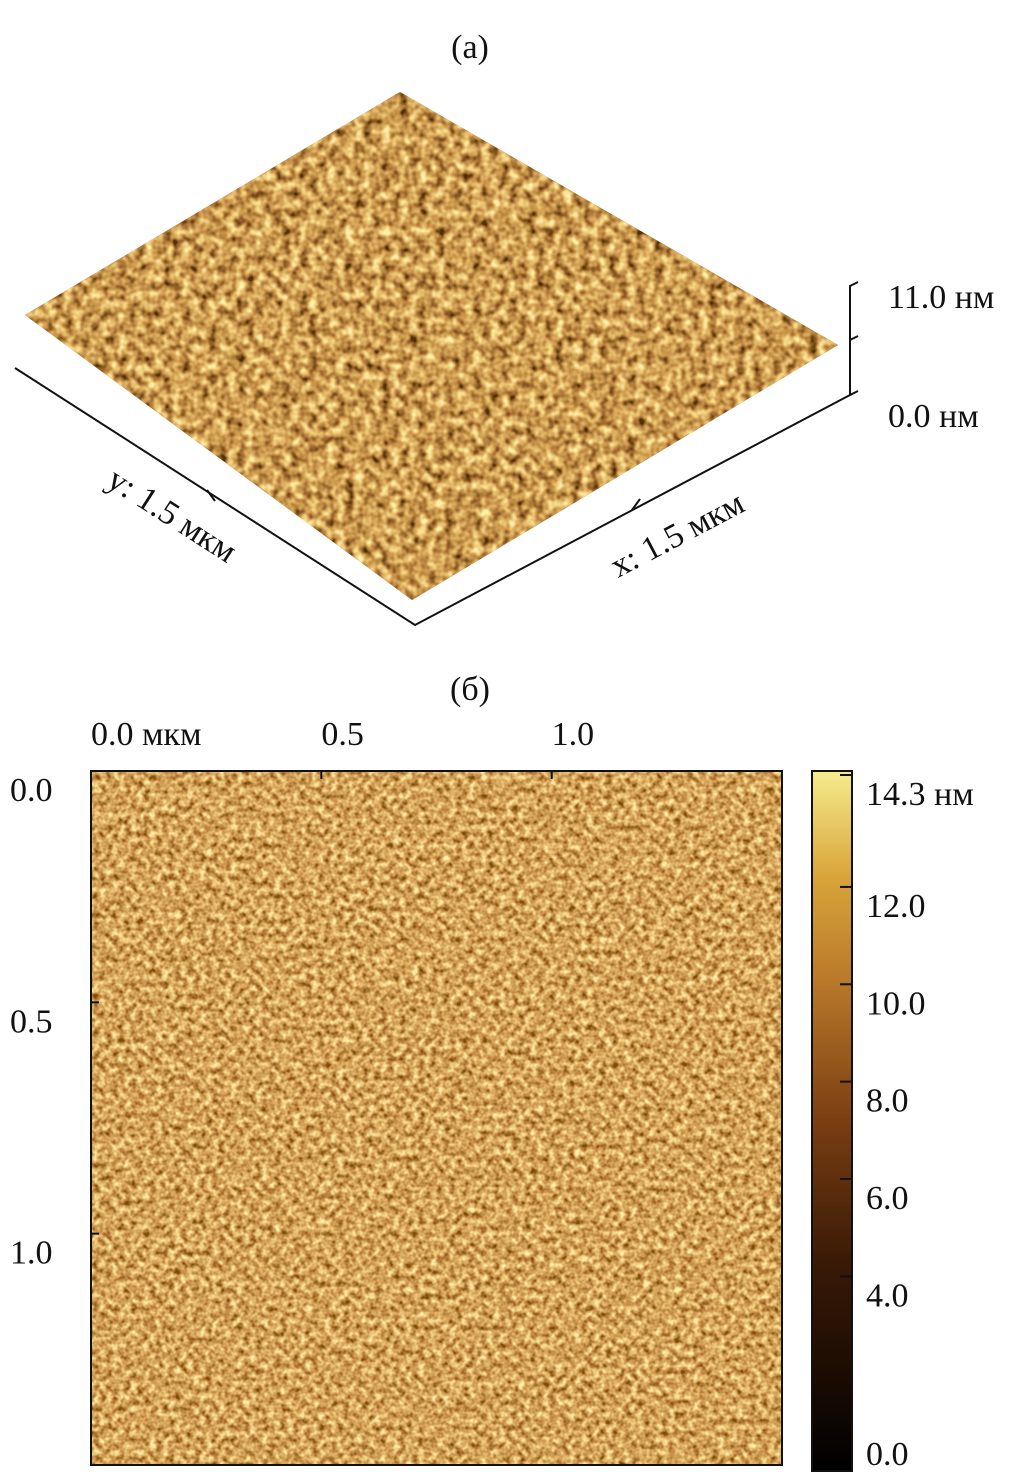 This screenshot has width=1010, height=1484. Describe the element at coordinates (920, 794) in the screenshot. I see `colorbar-label: 14.3 нм` at that location.